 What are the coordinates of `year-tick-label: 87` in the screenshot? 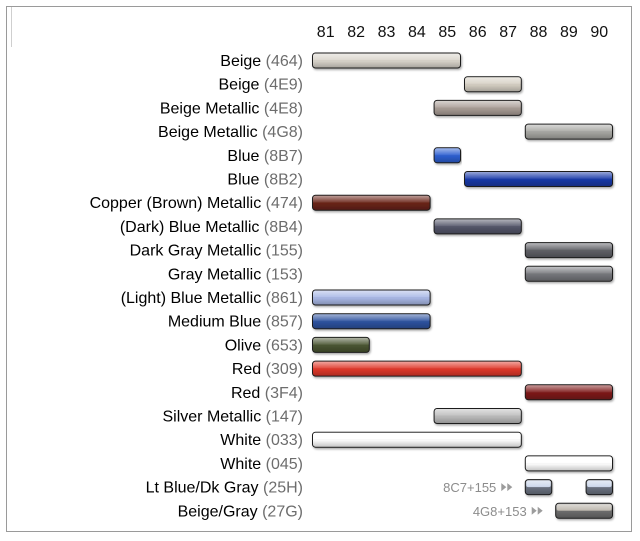 It's located at (508, 32).